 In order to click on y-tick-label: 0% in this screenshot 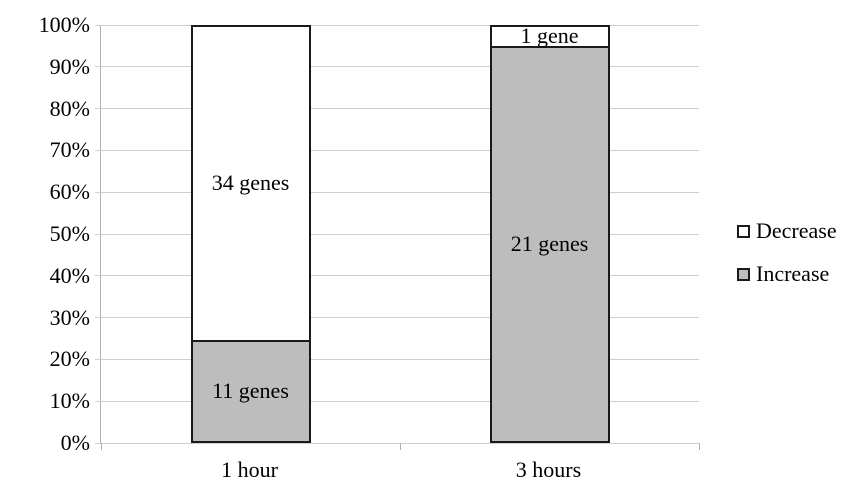, I will do `click(75, 442)`.